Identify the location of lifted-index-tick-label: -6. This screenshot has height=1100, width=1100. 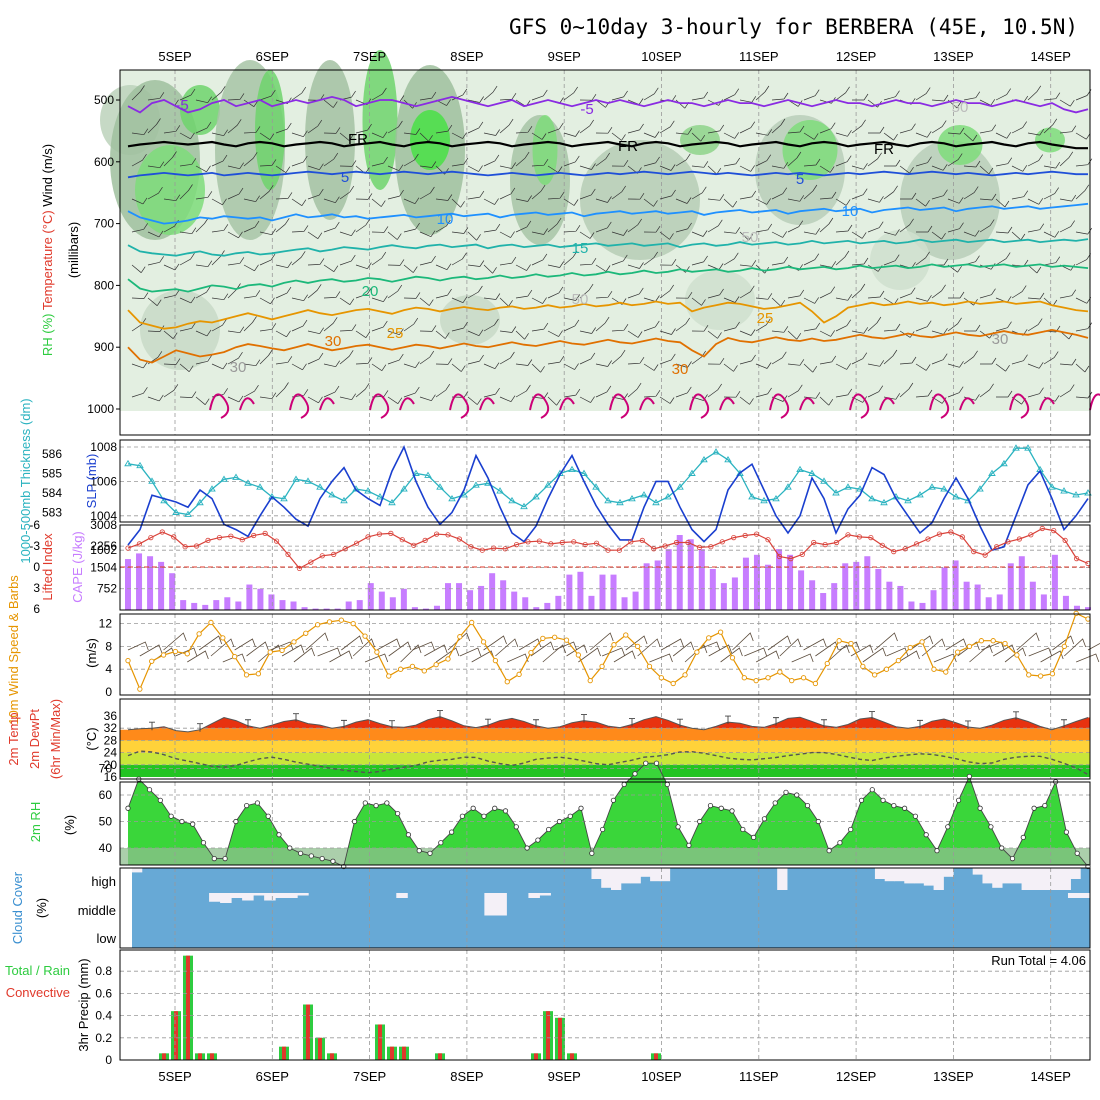
(34, 525).